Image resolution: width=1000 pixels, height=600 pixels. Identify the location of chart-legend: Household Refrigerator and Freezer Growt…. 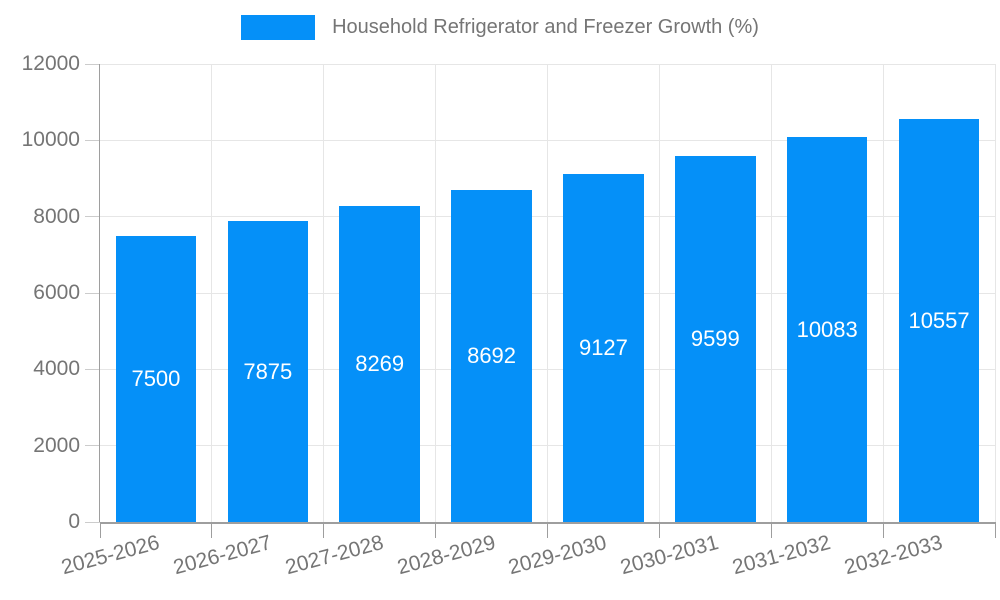
(500, 27).